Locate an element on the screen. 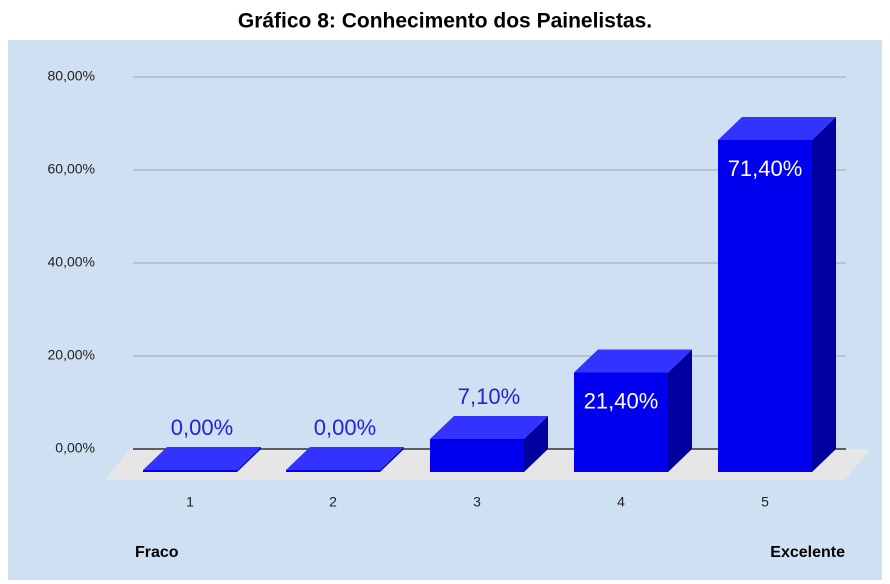 Image resolution: width=890 pixels, height=584 pixels. y-tick-label: 20,00% is located at coordinates (71, 355).